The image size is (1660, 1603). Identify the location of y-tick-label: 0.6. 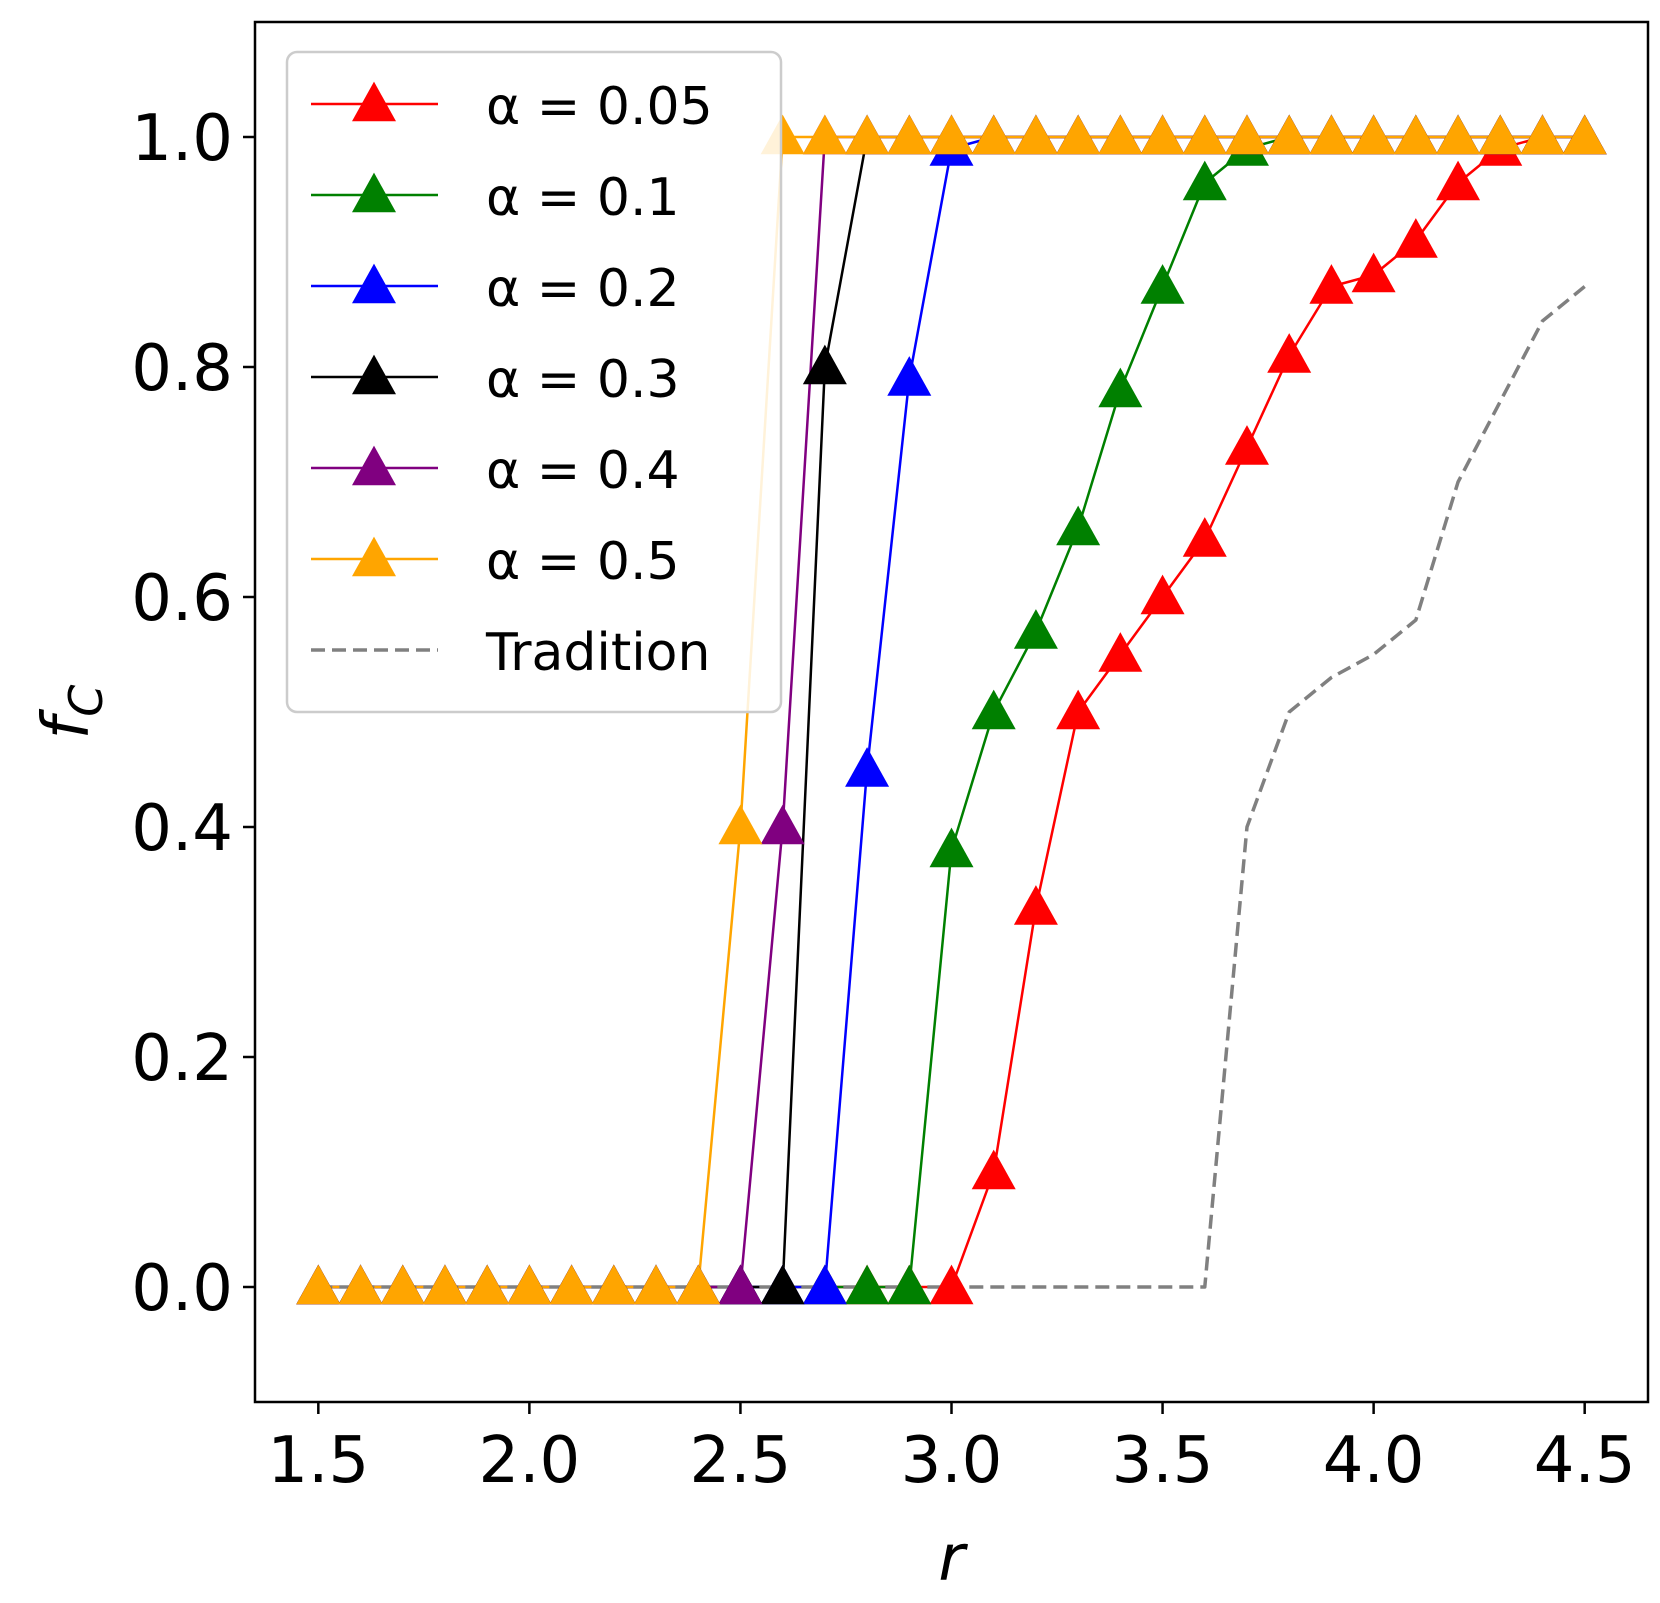
(182, 599).